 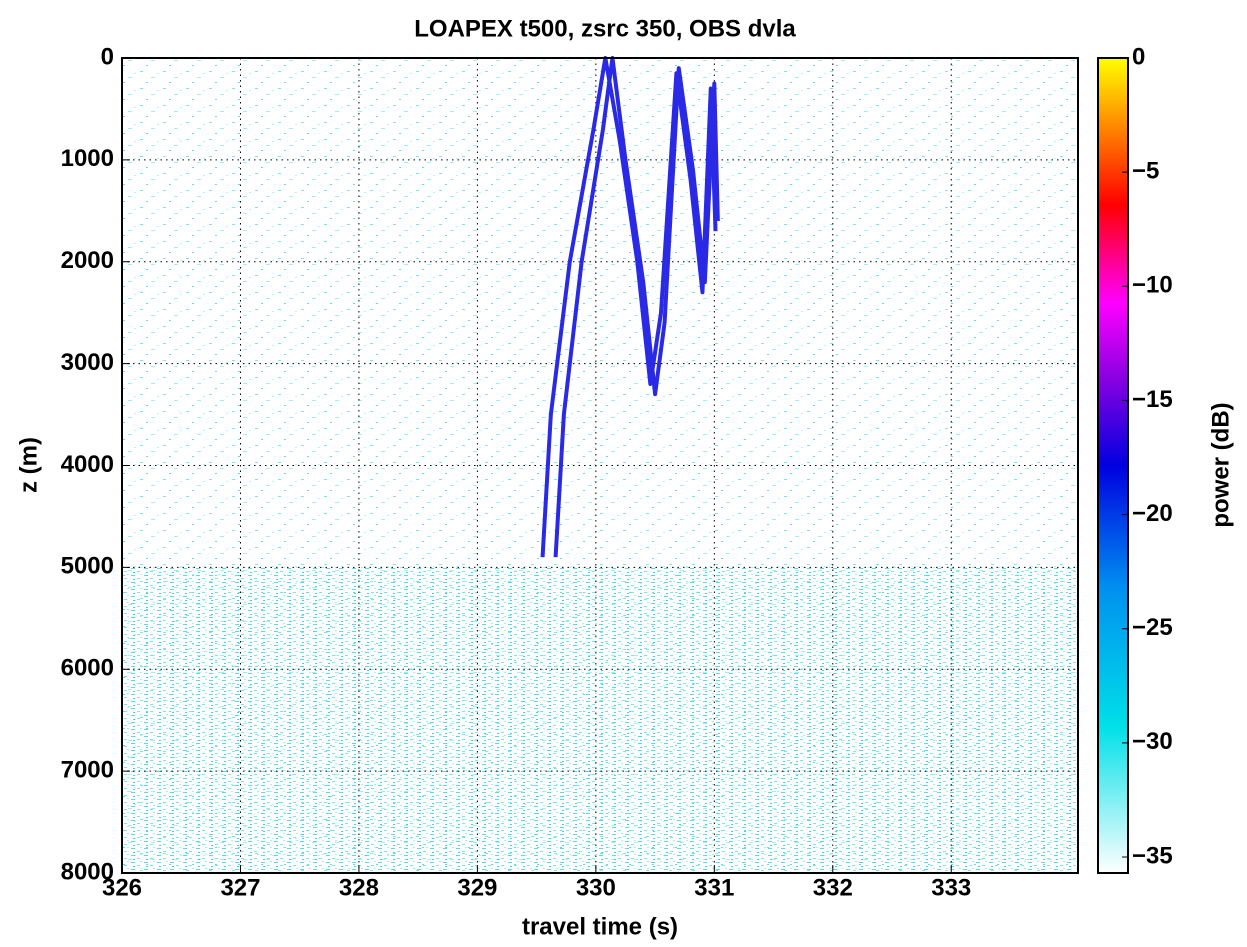 I want to click on colorbar, so click(x=1113, y=465).